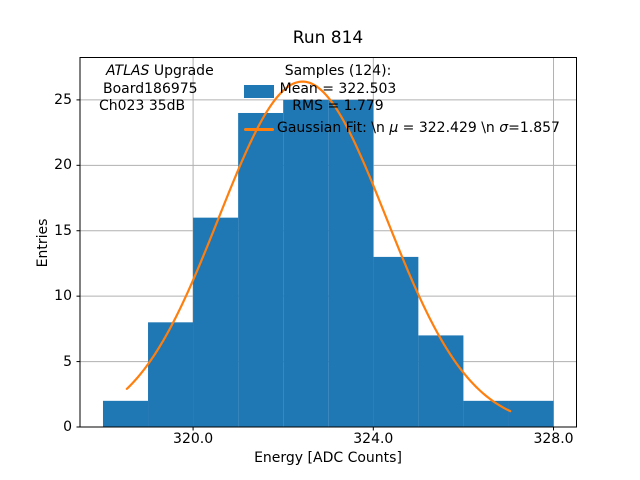 Image resolution: width=640 pixels, height=480 pixels. Describe the element at coordinates (449, 128) in the screenshot. I see `legend-fit-mid: = 322.429 \n` at that location.